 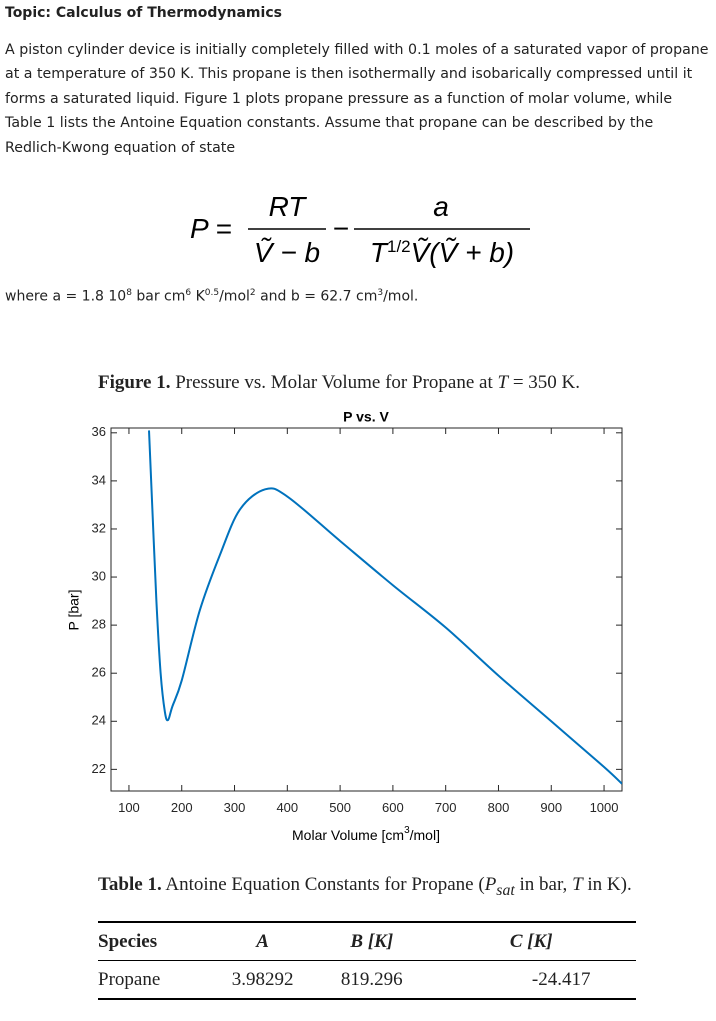 What do you see at coordinates (99, 527) in the screenshot?
I see `y-tick-label: 32` at bounding box center [99, 527].